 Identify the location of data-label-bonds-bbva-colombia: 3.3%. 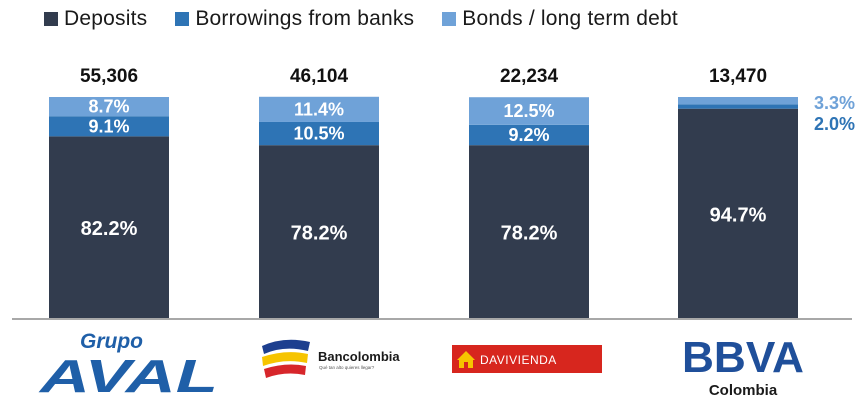
(834, 103).